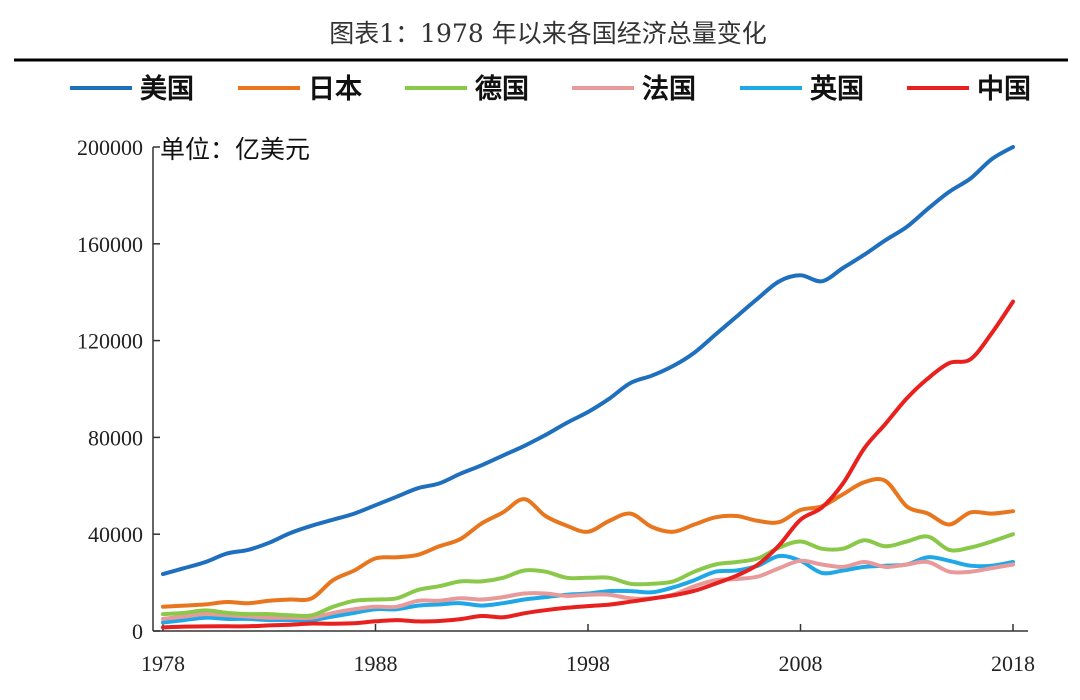 This screenshot has width=1080, height=700. I want to click on legend-item: 德国, so click(467, 89).